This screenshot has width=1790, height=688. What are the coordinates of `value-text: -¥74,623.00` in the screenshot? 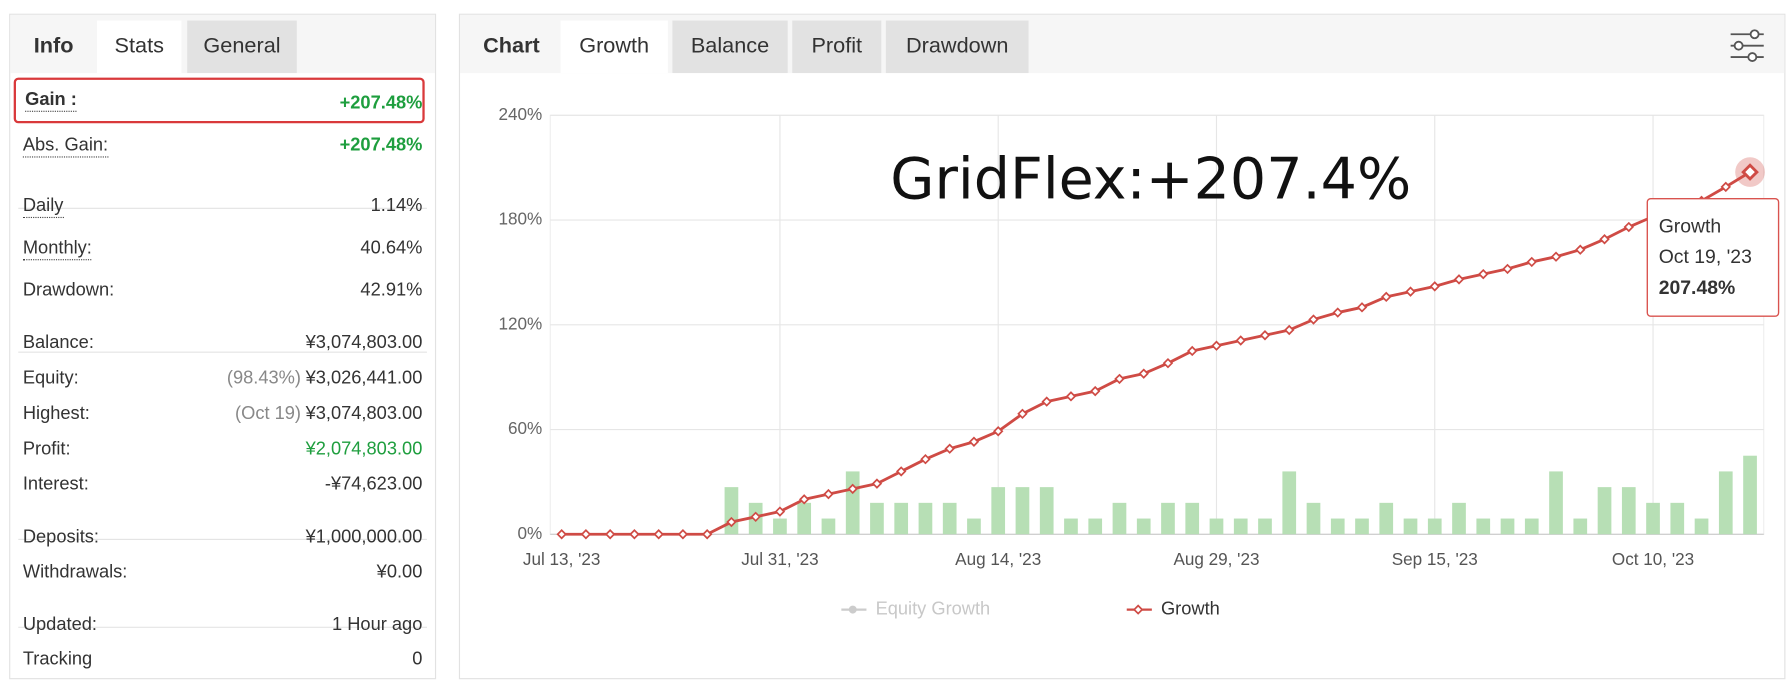 It's located at (373, 484).